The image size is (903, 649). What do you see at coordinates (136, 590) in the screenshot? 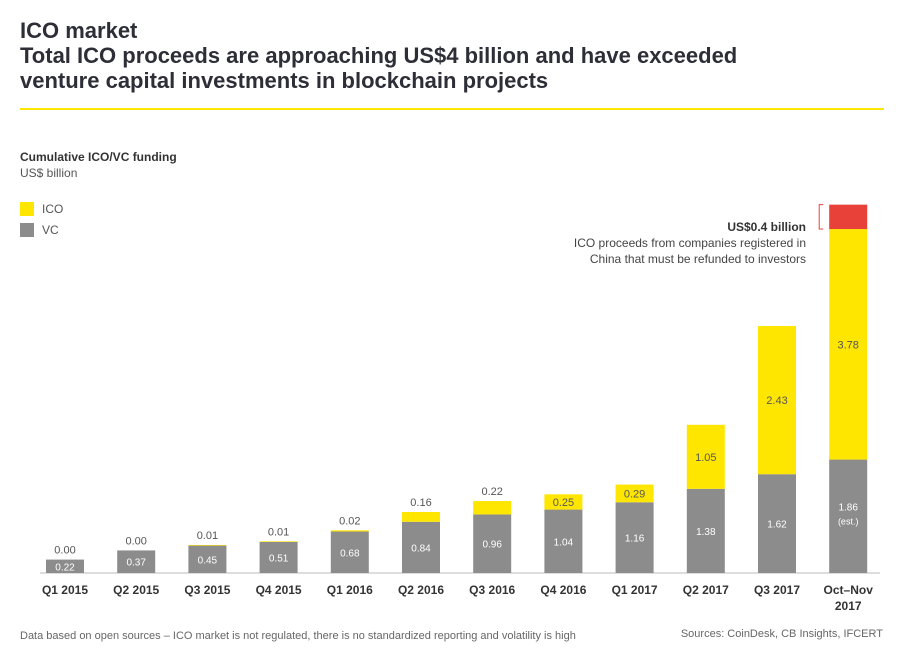
I see `x-tick-label-1: Q2 2015` at bounding box center [136, 590].